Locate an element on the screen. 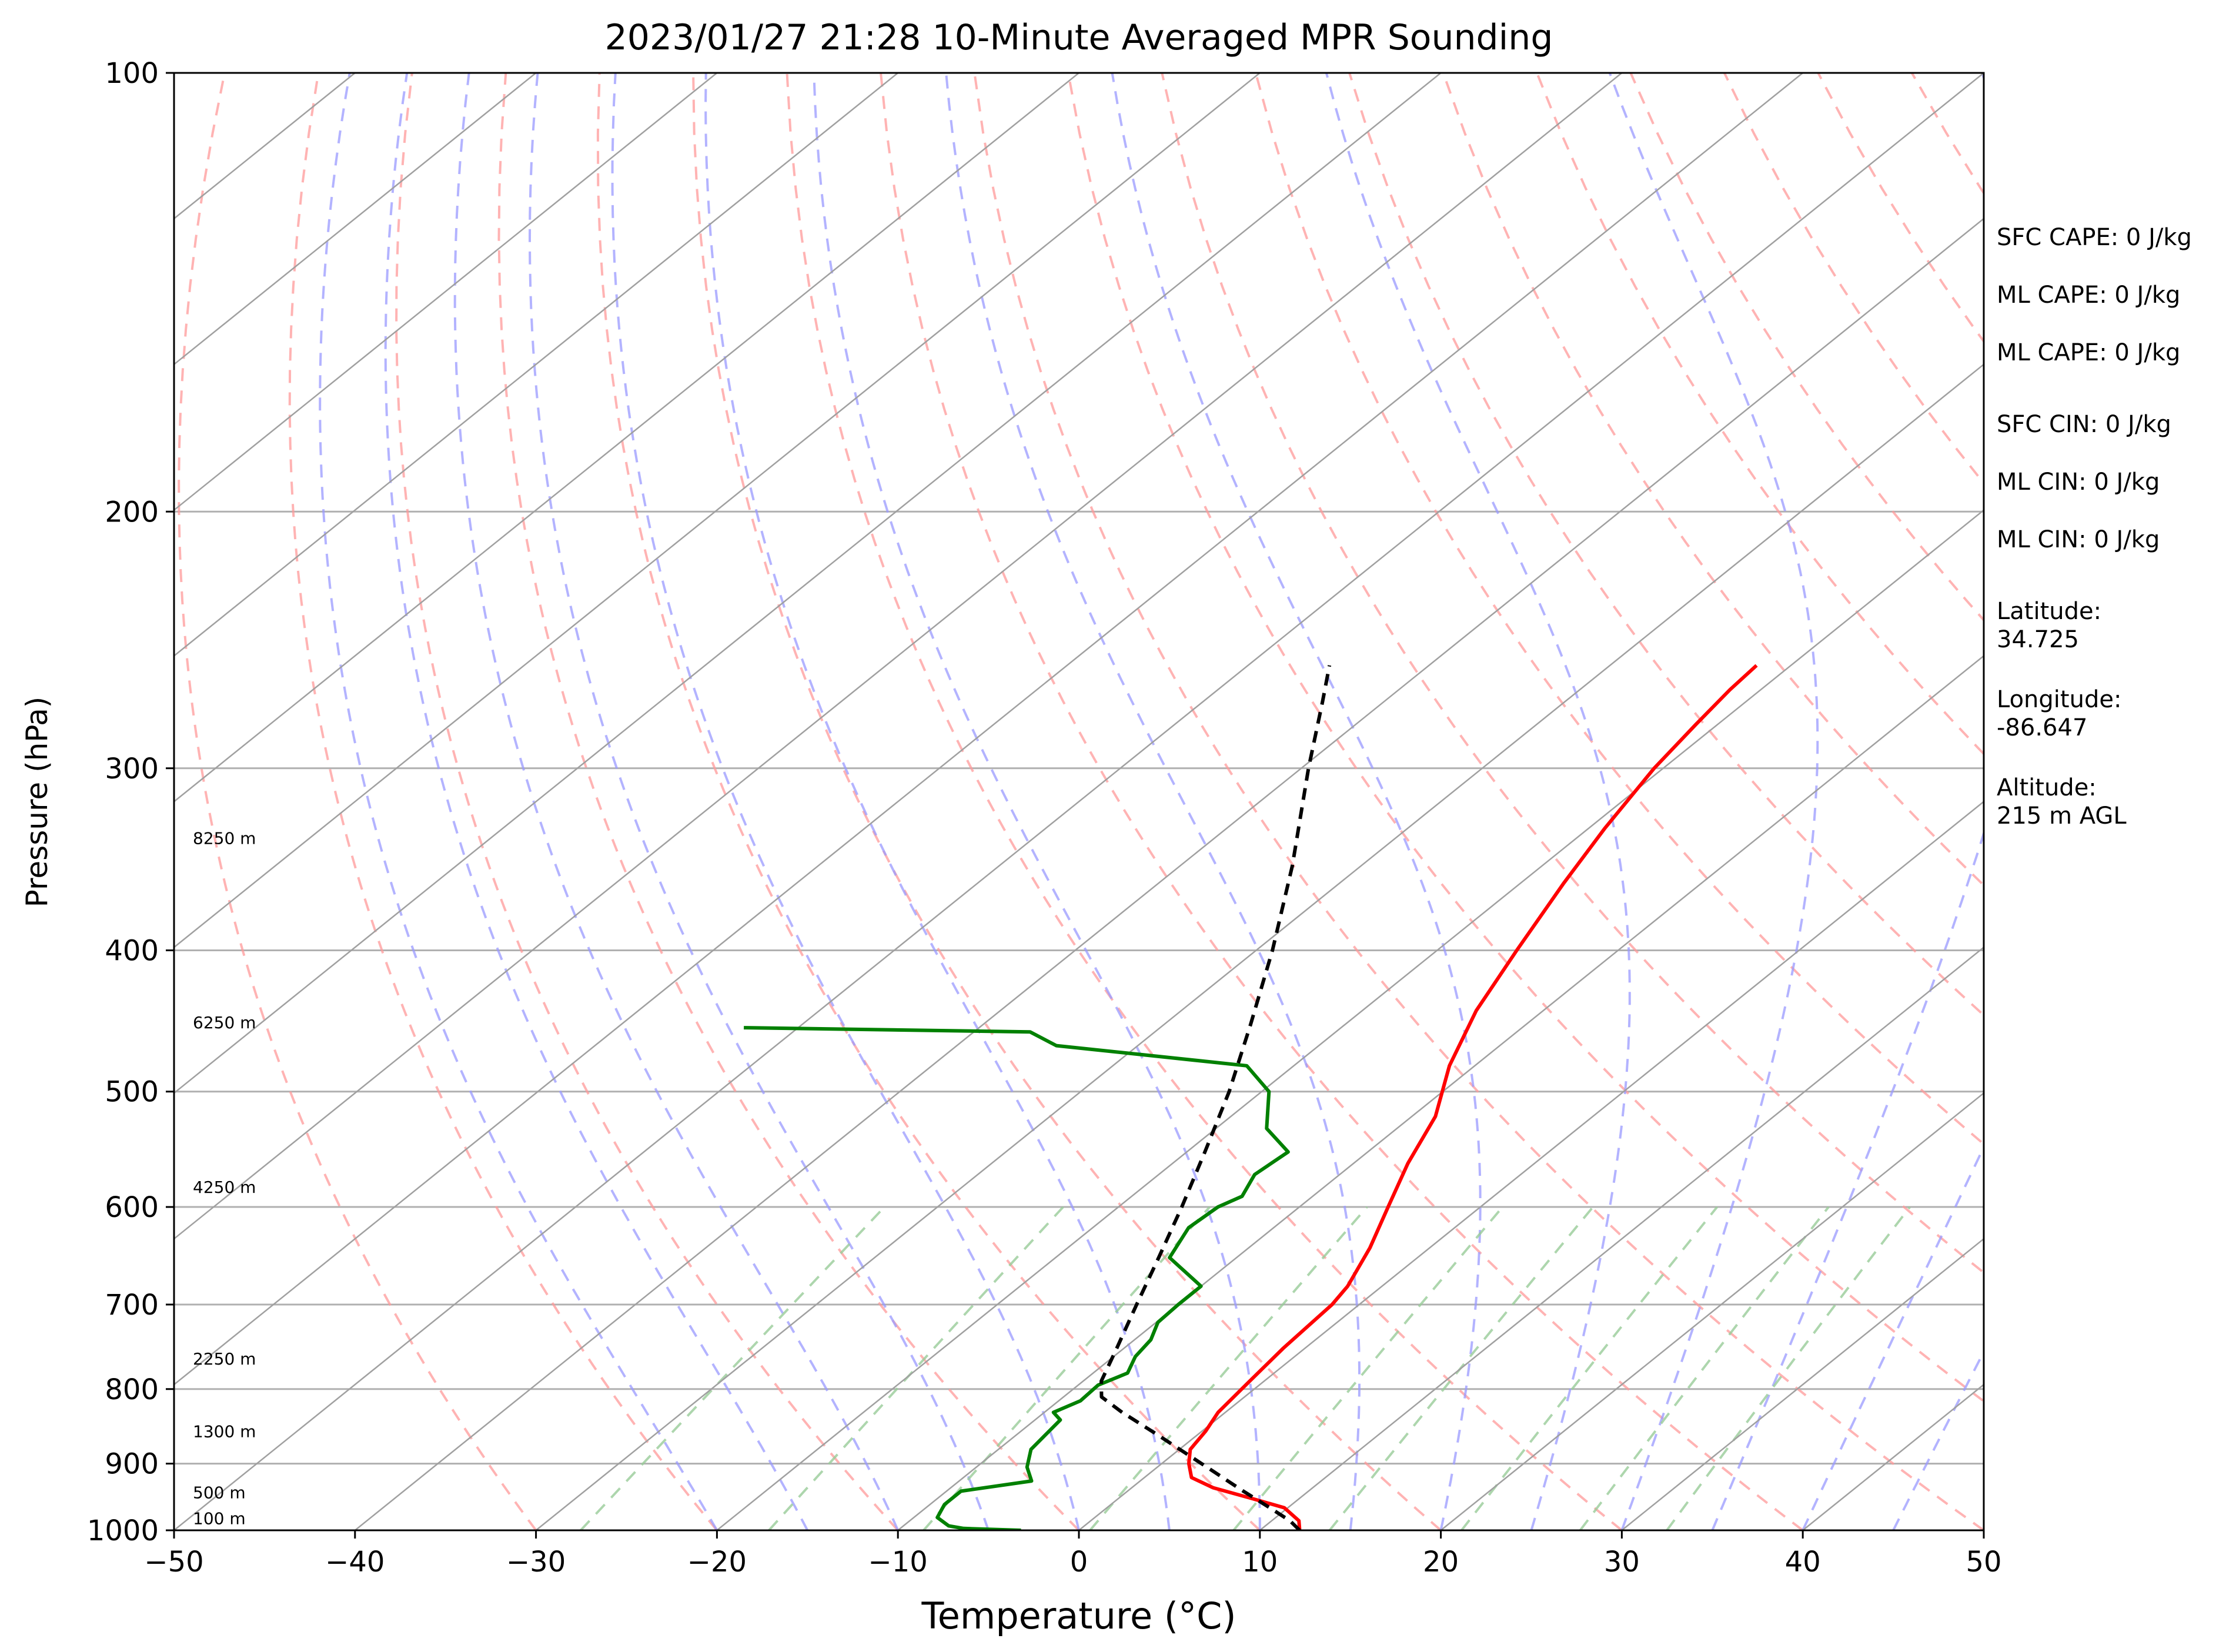 Image resolution: width=2226 pixels, height=1652 pixels. y-tick-label: 100 is located at coordinates (132, 74).